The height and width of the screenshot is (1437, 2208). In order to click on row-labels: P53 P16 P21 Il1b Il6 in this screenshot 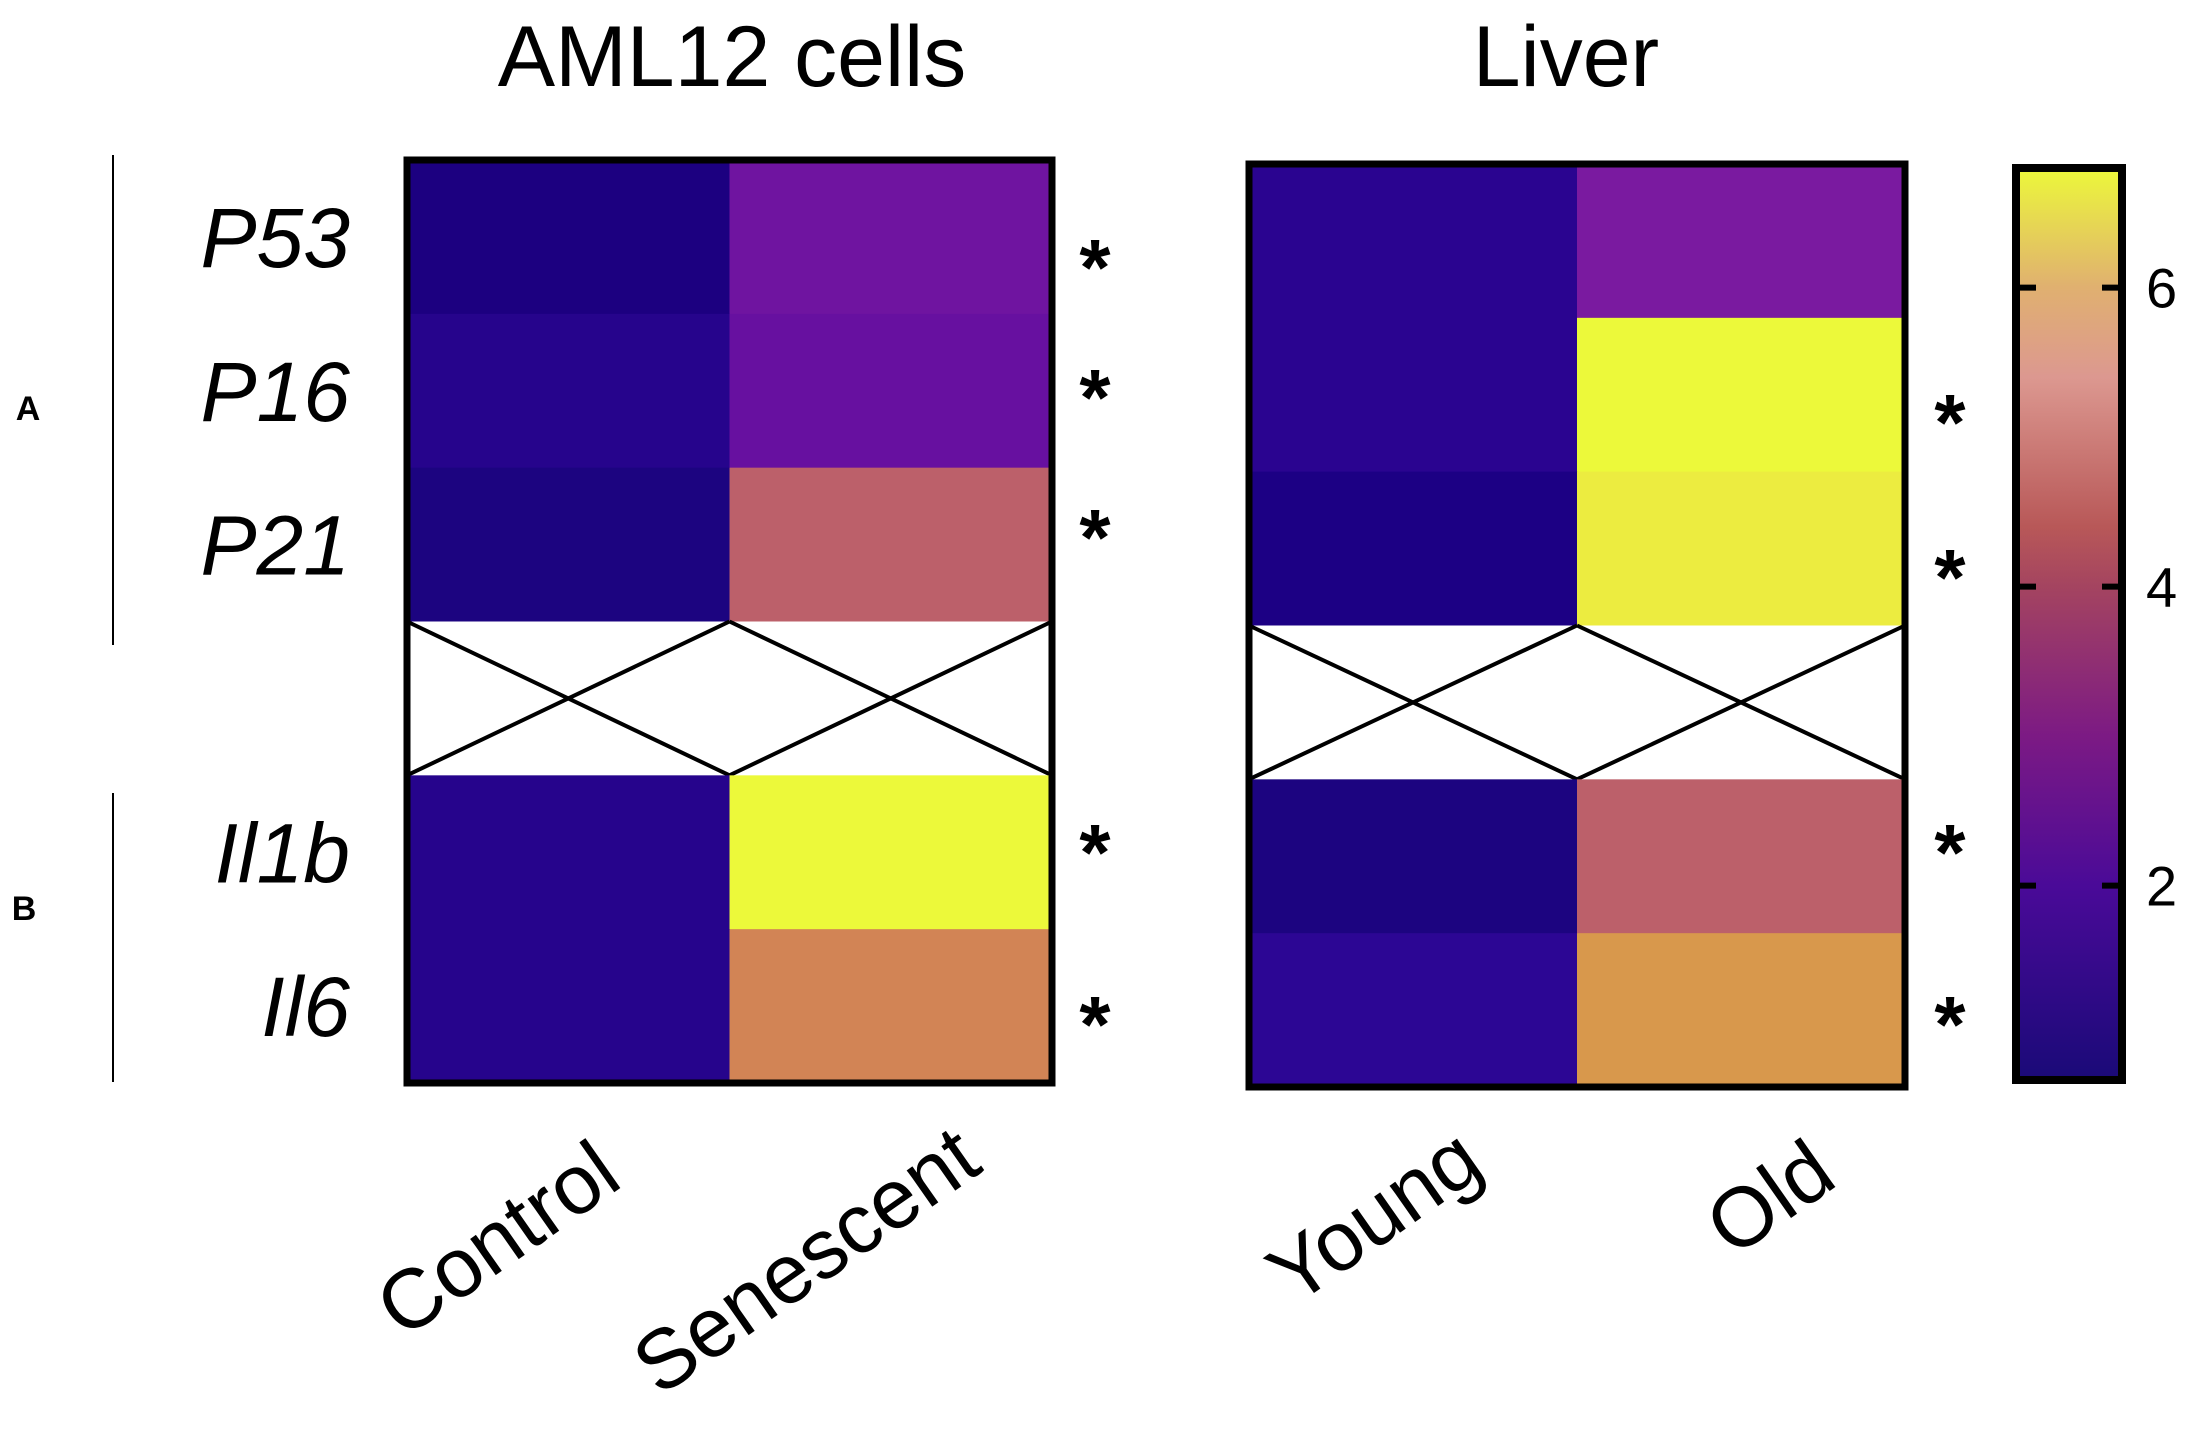, I will do `click(276, 622)`.